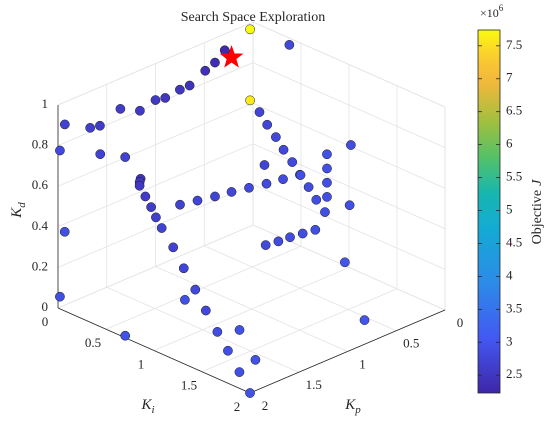 The image size is (550, 430). What do you see at coordinates (514, 176) in the screenshot?
I see `colorbar-tick-label: 5.5` at bounding box center [514, 176].